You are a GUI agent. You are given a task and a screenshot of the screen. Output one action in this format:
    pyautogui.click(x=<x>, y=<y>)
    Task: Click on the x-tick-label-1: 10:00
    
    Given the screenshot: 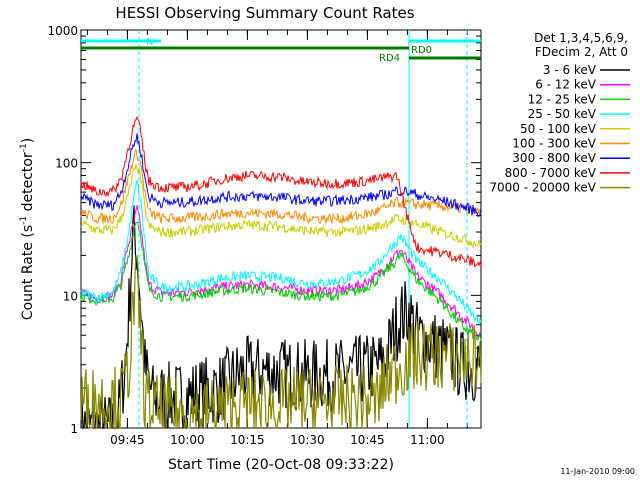 What is the action you would take?
    pyautogui.click(x=187, y=440)
    